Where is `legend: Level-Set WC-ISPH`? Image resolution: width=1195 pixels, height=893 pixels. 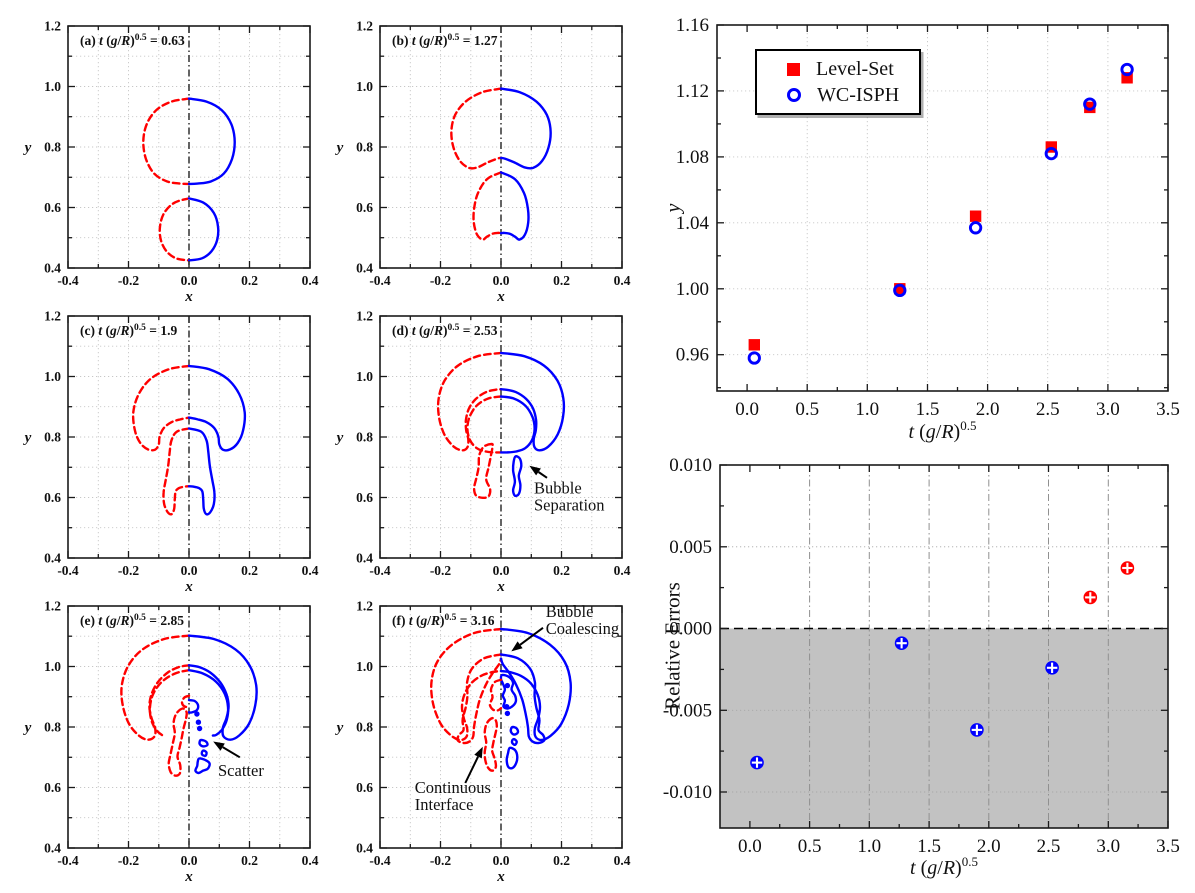
legend: Level-Set WC-ISPH is located at coordinates (838, 82).